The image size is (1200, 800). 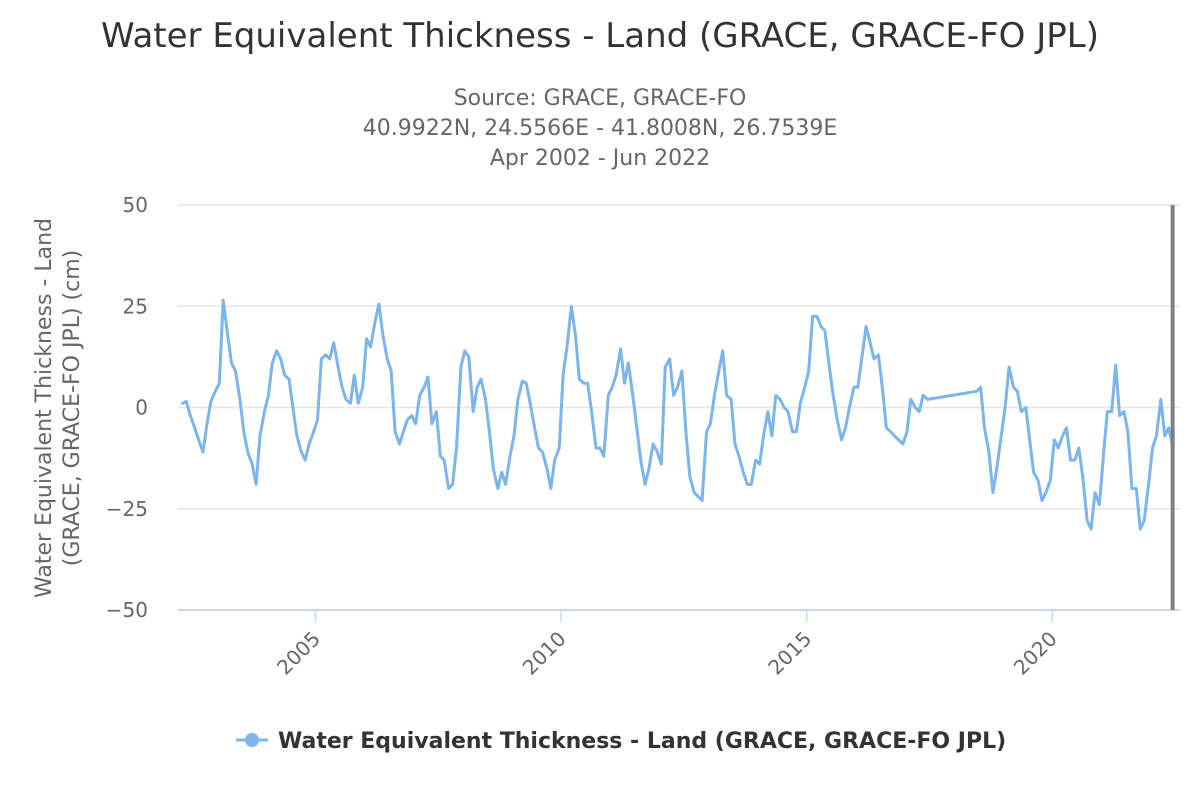 I want to click on y-tick-label-4: −50, so click(x=127, y=610).